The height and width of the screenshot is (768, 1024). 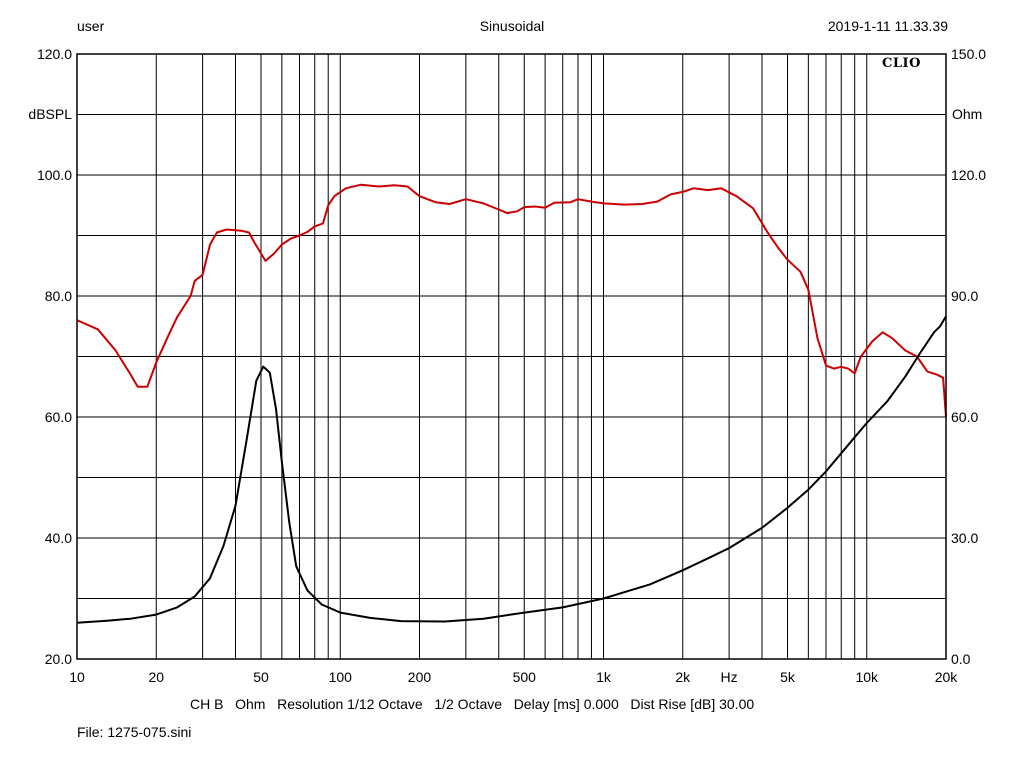 What do you see at coordinates (134, 732) in the screenshot?
I see `file-name: File: 1275-075.sini` at bounding box center [134, 732].